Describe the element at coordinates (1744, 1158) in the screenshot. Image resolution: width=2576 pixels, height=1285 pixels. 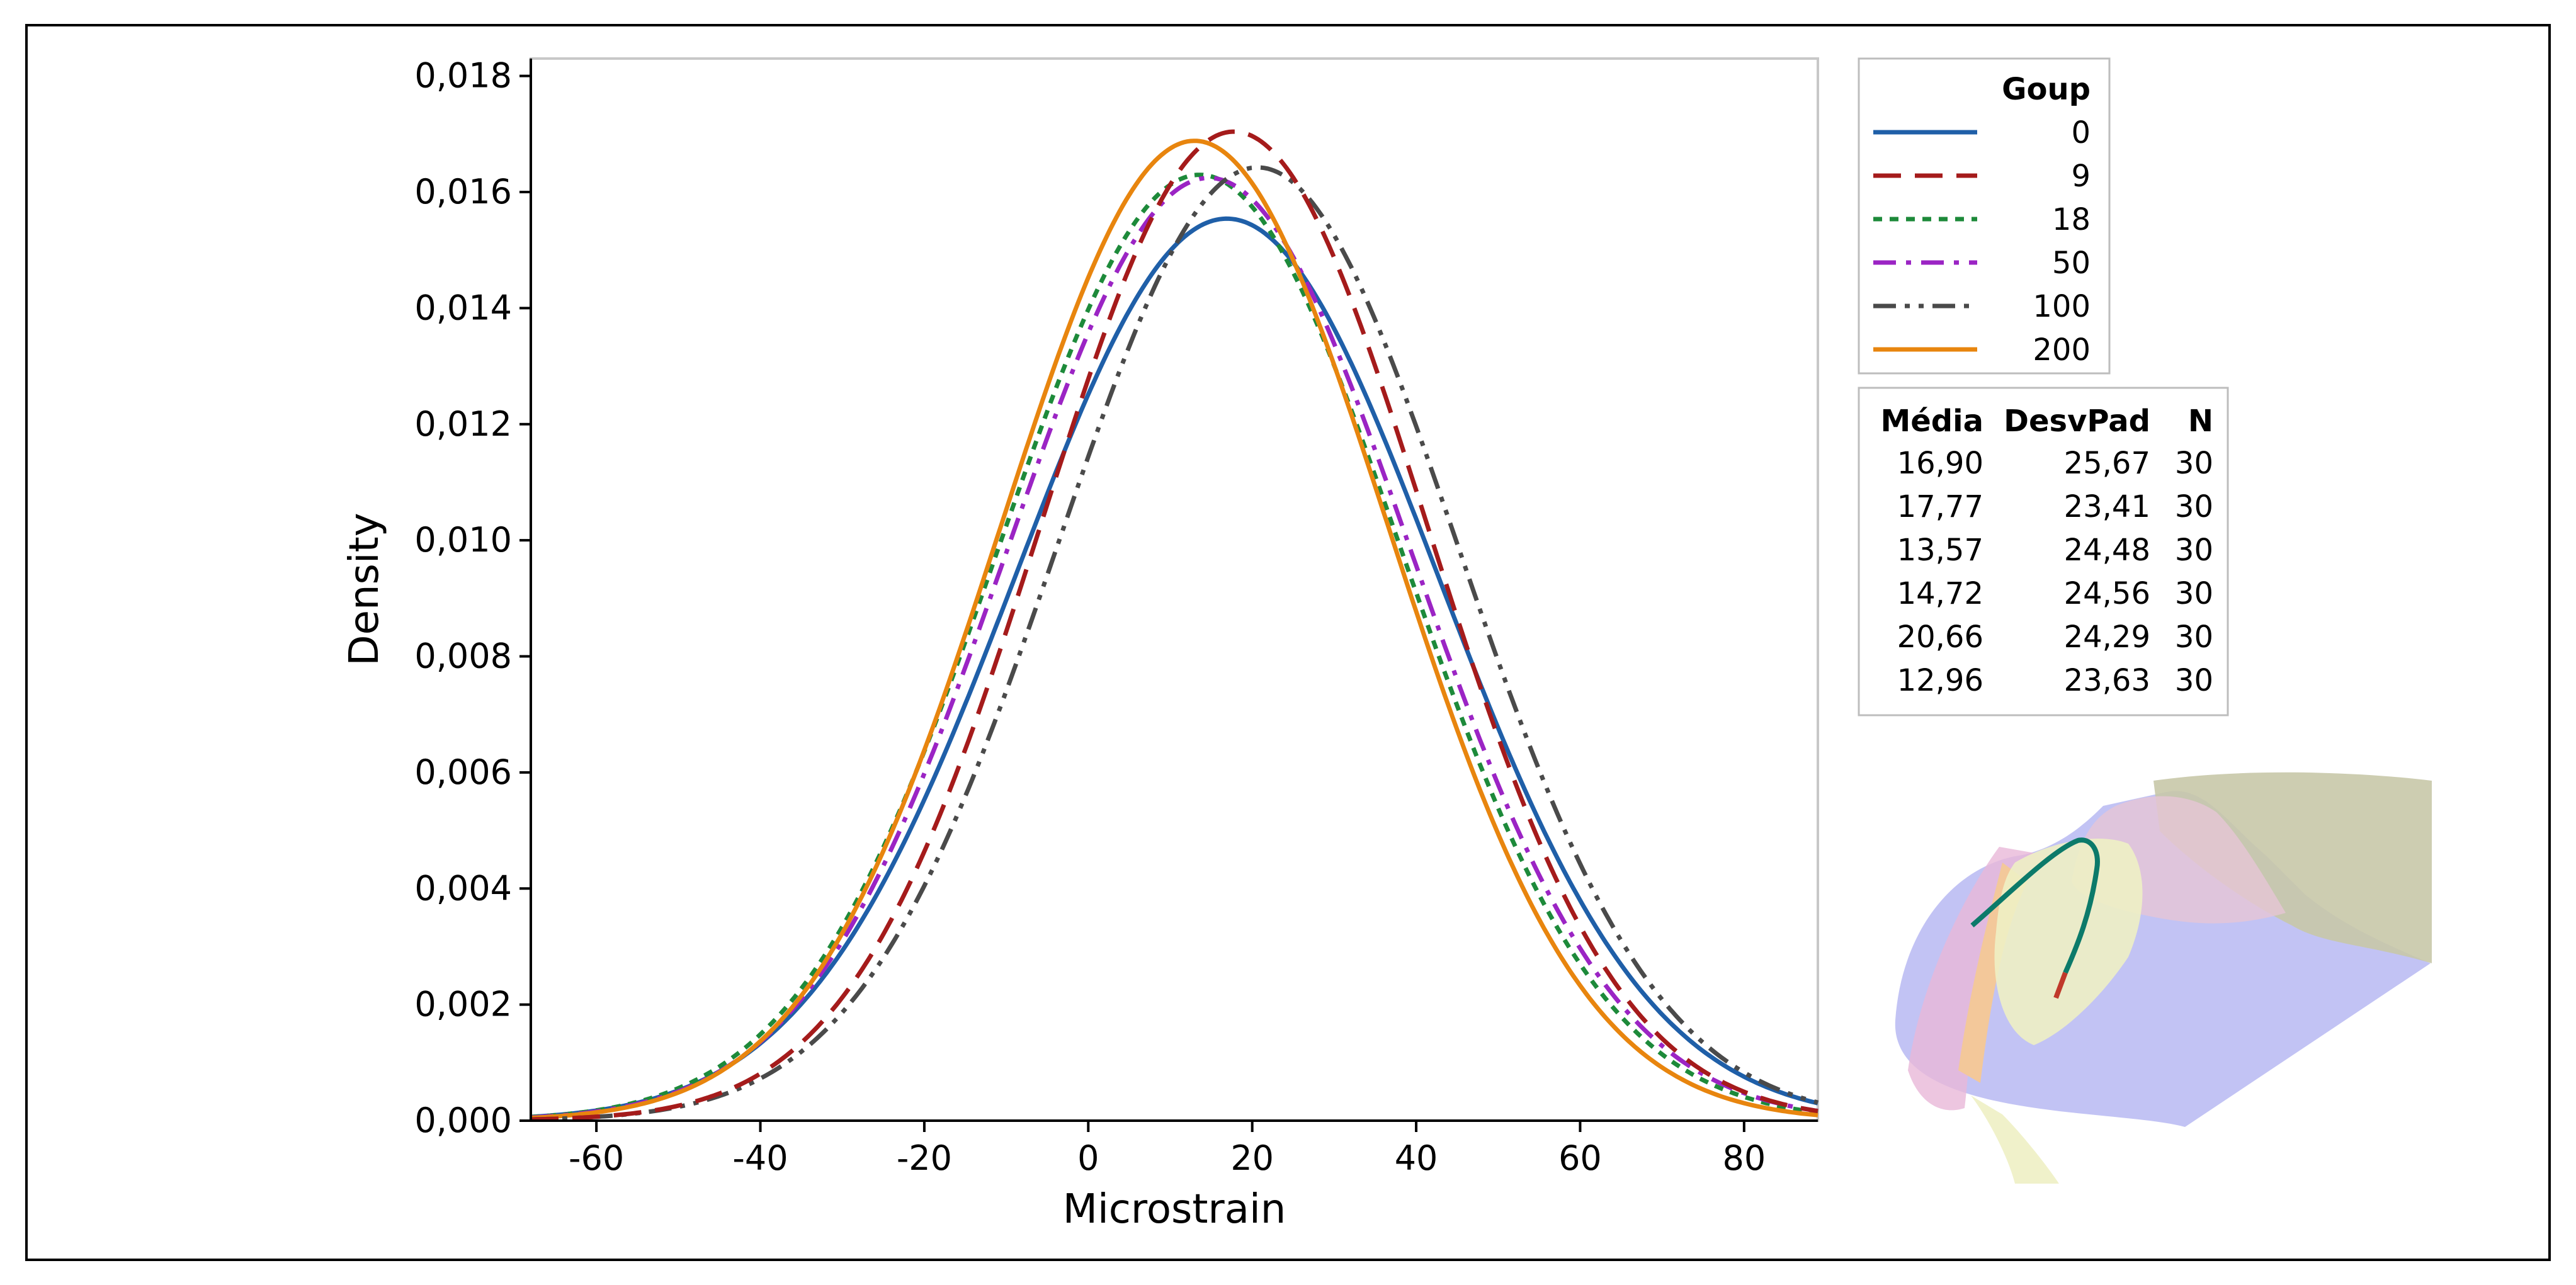
I see `x-tick-label: 80` at that location.